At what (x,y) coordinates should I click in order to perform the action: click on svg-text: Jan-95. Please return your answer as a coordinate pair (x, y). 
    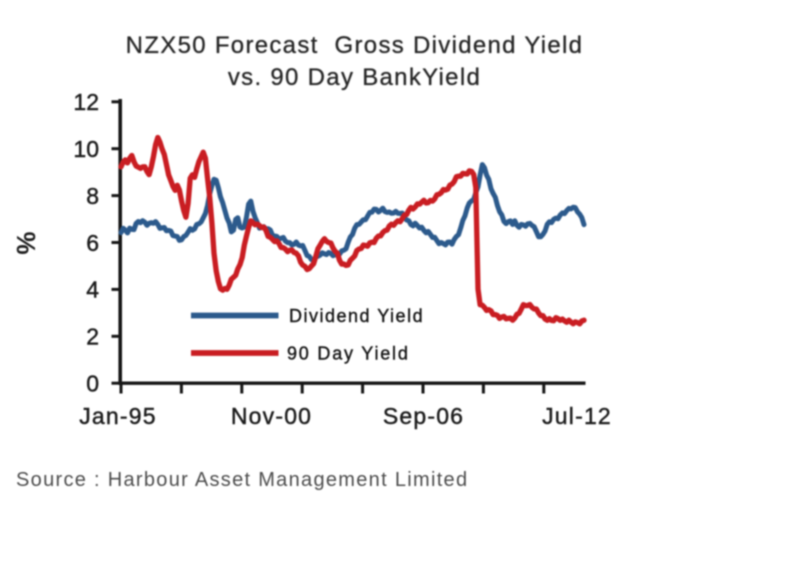
    Looking at the image, I should click on (118, 416).